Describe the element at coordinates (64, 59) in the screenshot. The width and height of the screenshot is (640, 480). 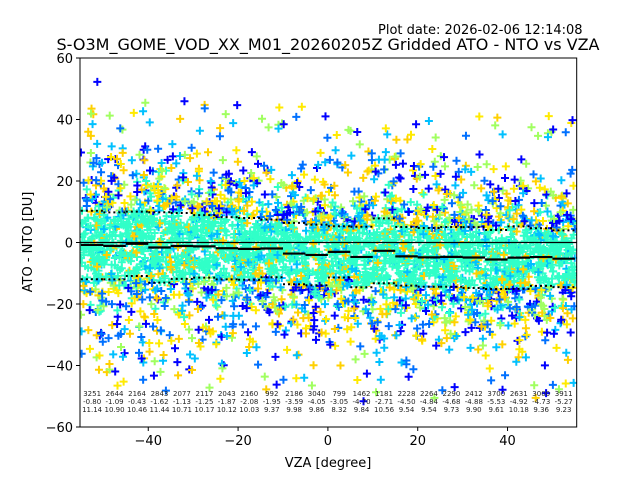
I see `y-tick-label: 60` at that location.